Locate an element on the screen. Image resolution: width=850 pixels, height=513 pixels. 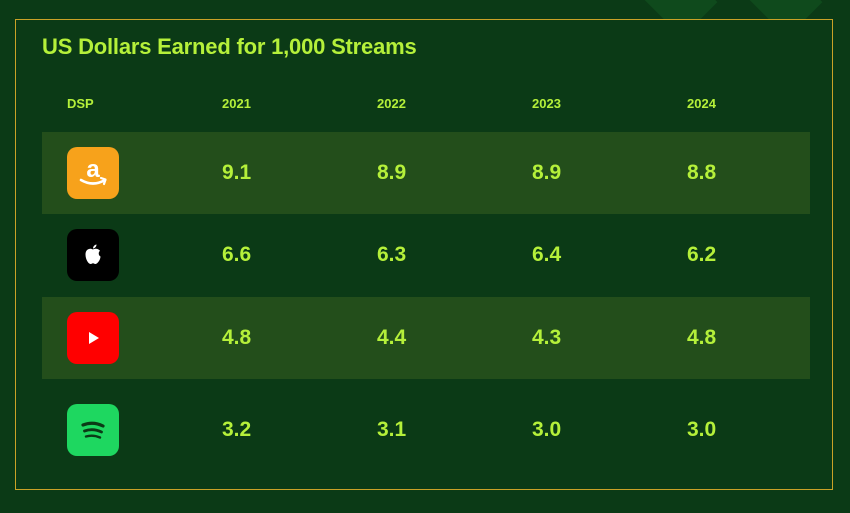
chart-title: US Dollars Earned for 1,000 Streams is located at coordinates (229, 46).